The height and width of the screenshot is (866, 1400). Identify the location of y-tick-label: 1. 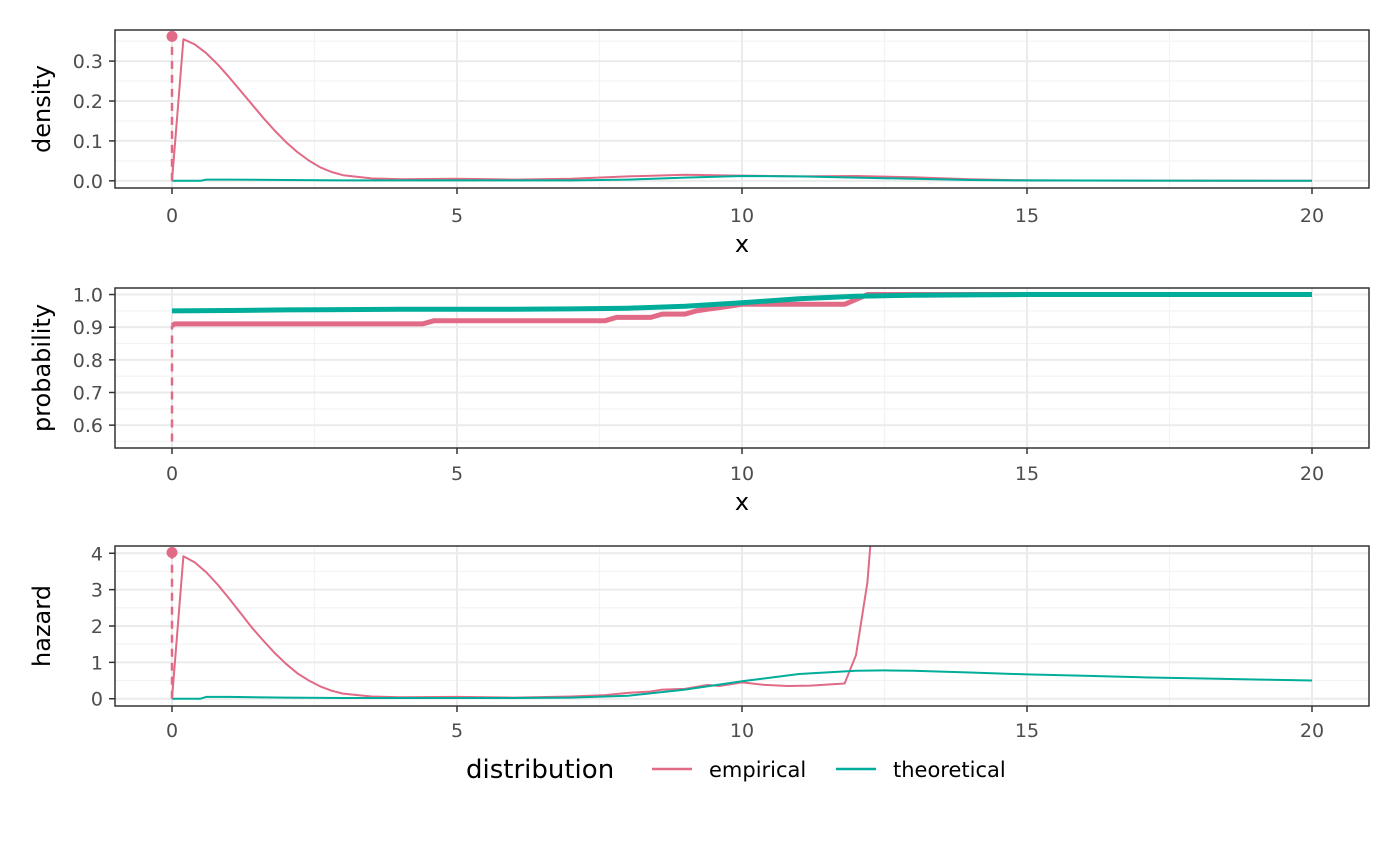
(97, 663).